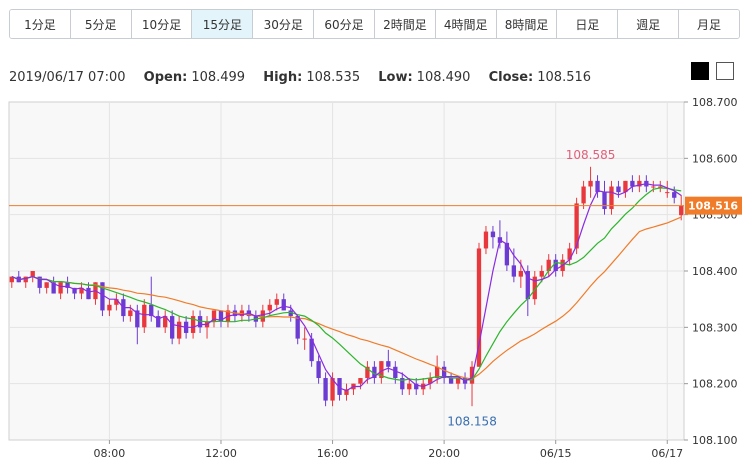  I want to click on x-tick-label: 16:00, so click(333, 453).